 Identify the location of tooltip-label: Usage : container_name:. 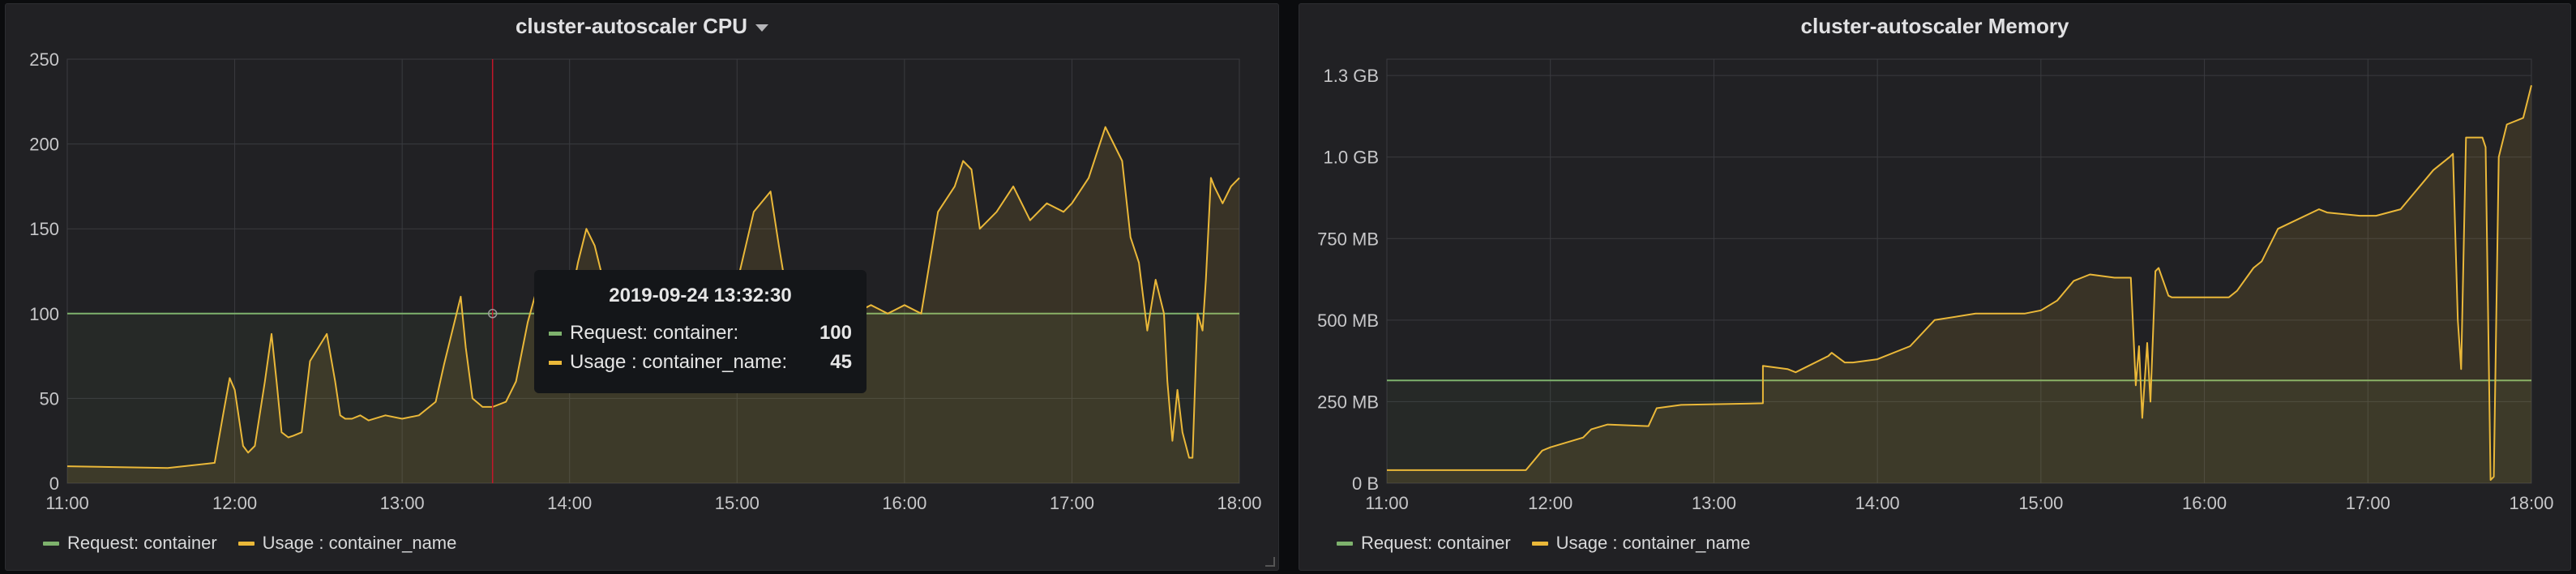
(679, 362).